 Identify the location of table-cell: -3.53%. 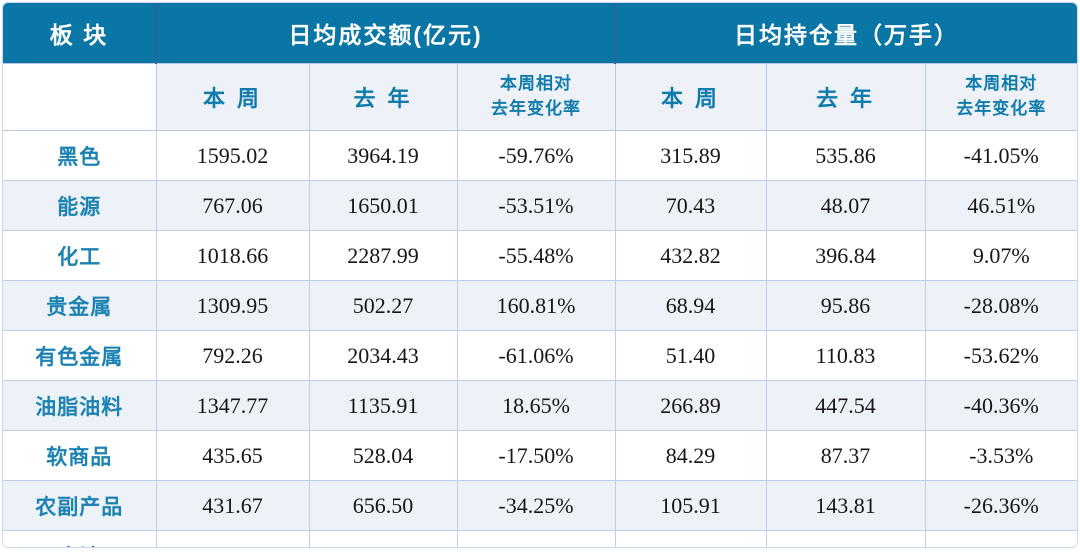
(1000, 455).